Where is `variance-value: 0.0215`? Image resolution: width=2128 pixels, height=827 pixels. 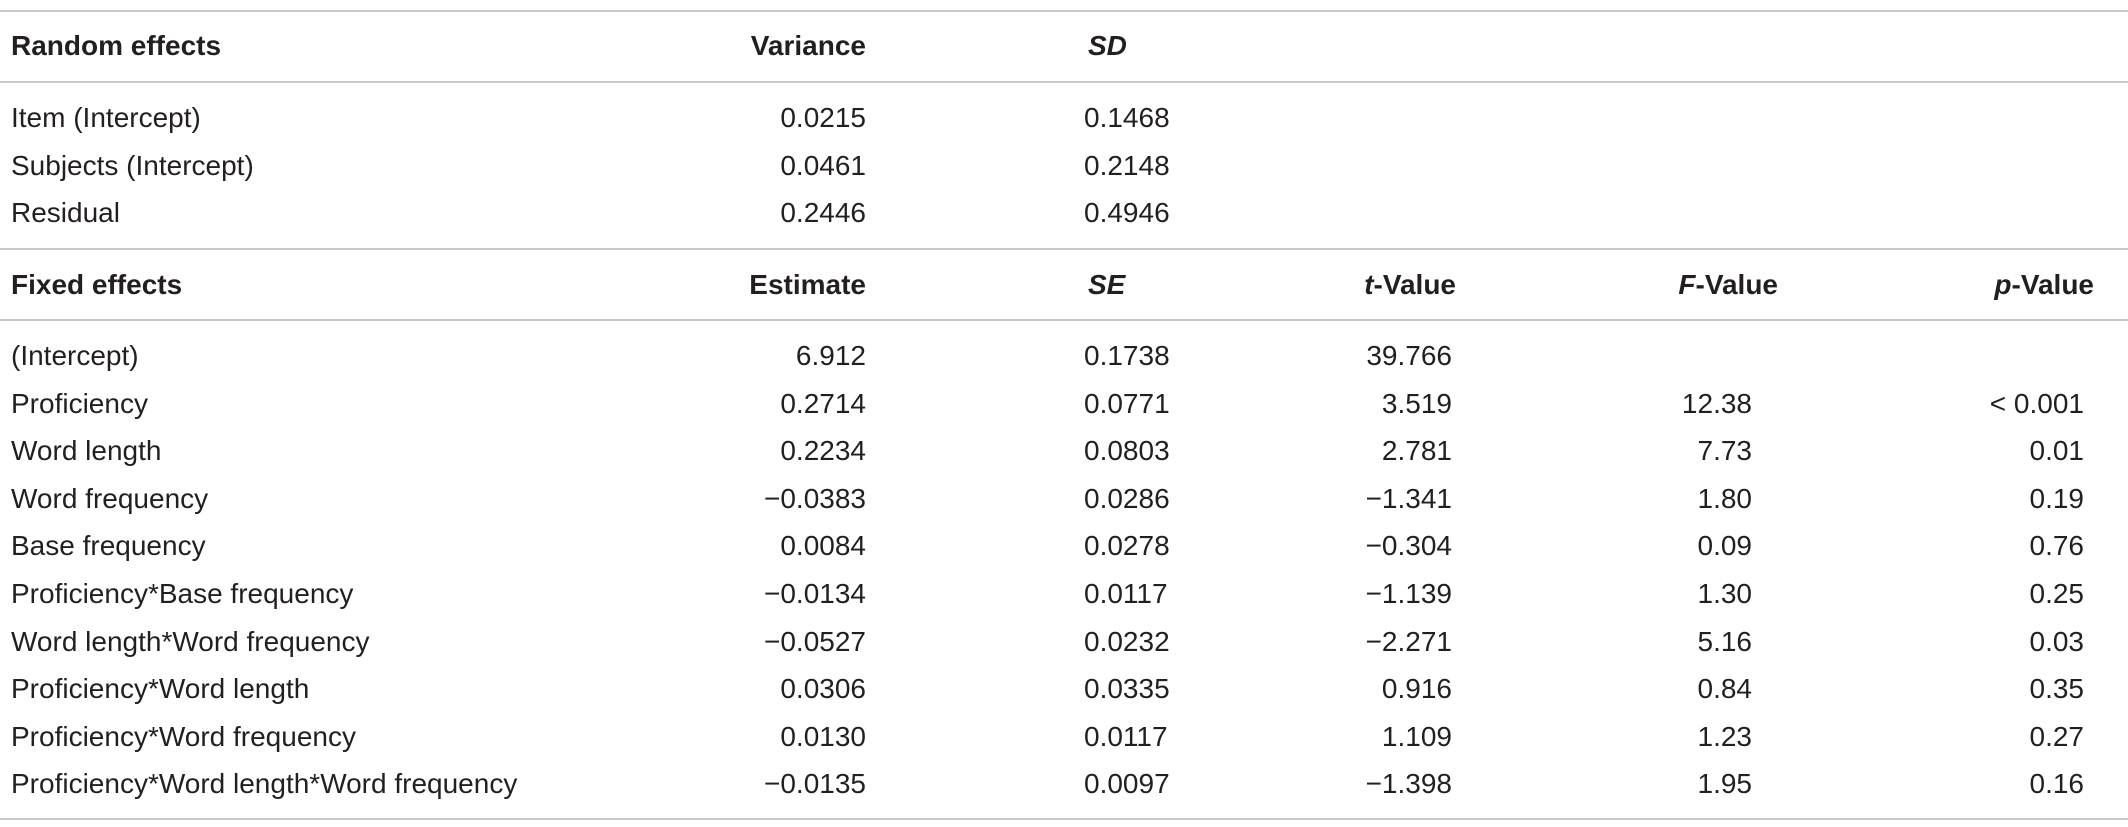 variance-value: 0.0215 is located at coordinates (823, 117).